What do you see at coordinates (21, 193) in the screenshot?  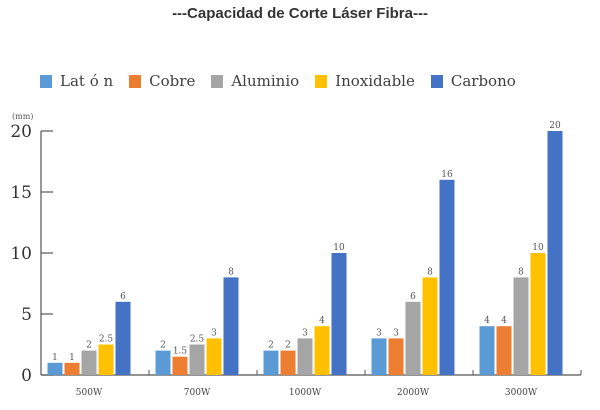 I see `y-tick-label: 15` at bounding box center [21, 193].